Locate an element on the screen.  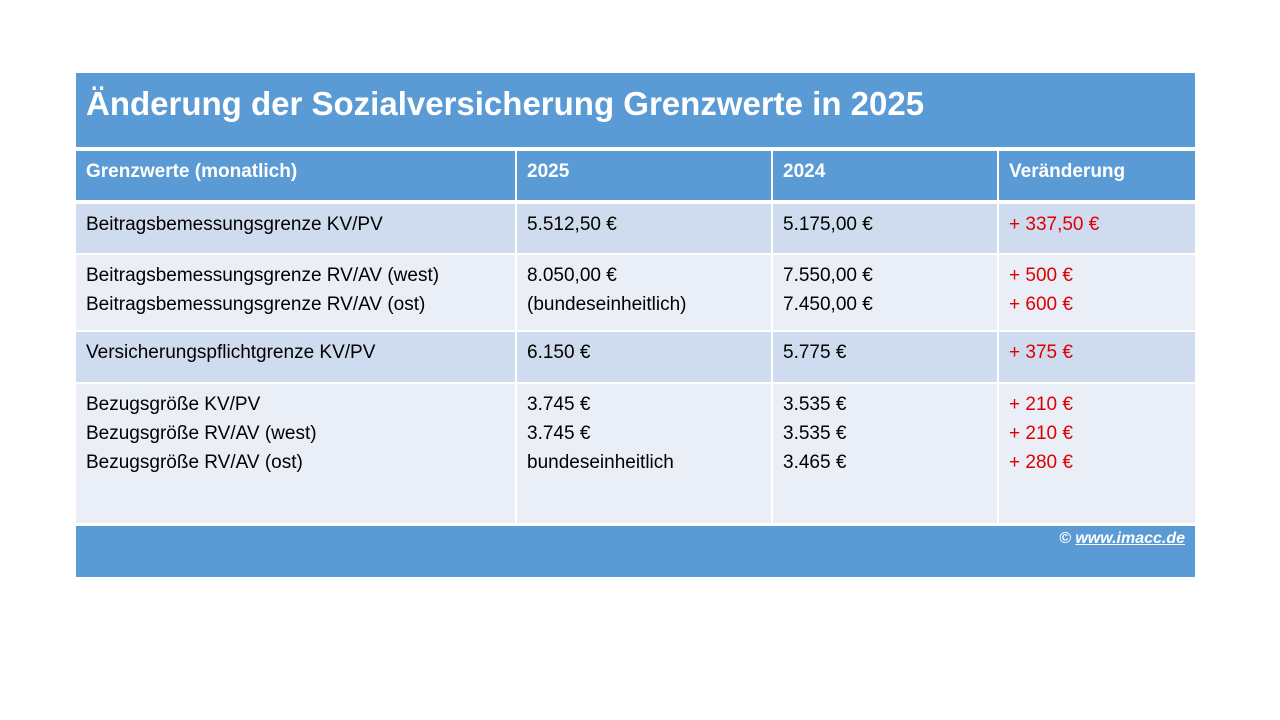
cell-line: 7.450,00 € is located at coordinates (828, 304).